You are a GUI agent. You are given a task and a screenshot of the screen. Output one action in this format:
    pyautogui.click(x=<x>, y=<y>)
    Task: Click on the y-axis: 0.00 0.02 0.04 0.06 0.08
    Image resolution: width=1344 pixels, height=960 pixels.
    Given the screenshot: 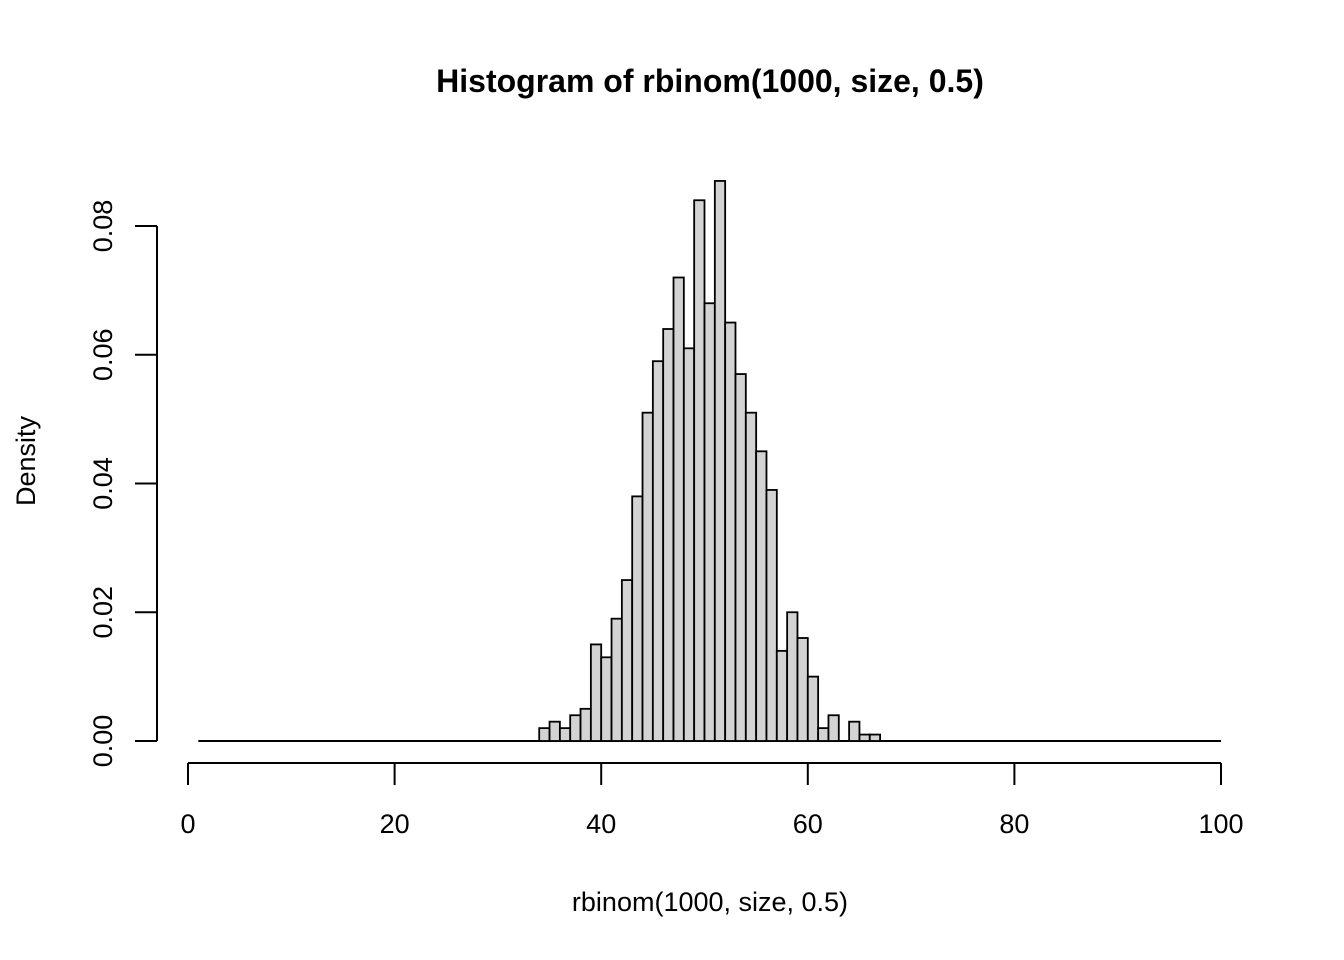 What is the action you would take?
    pyautogui.click(x=123, y=484)
    